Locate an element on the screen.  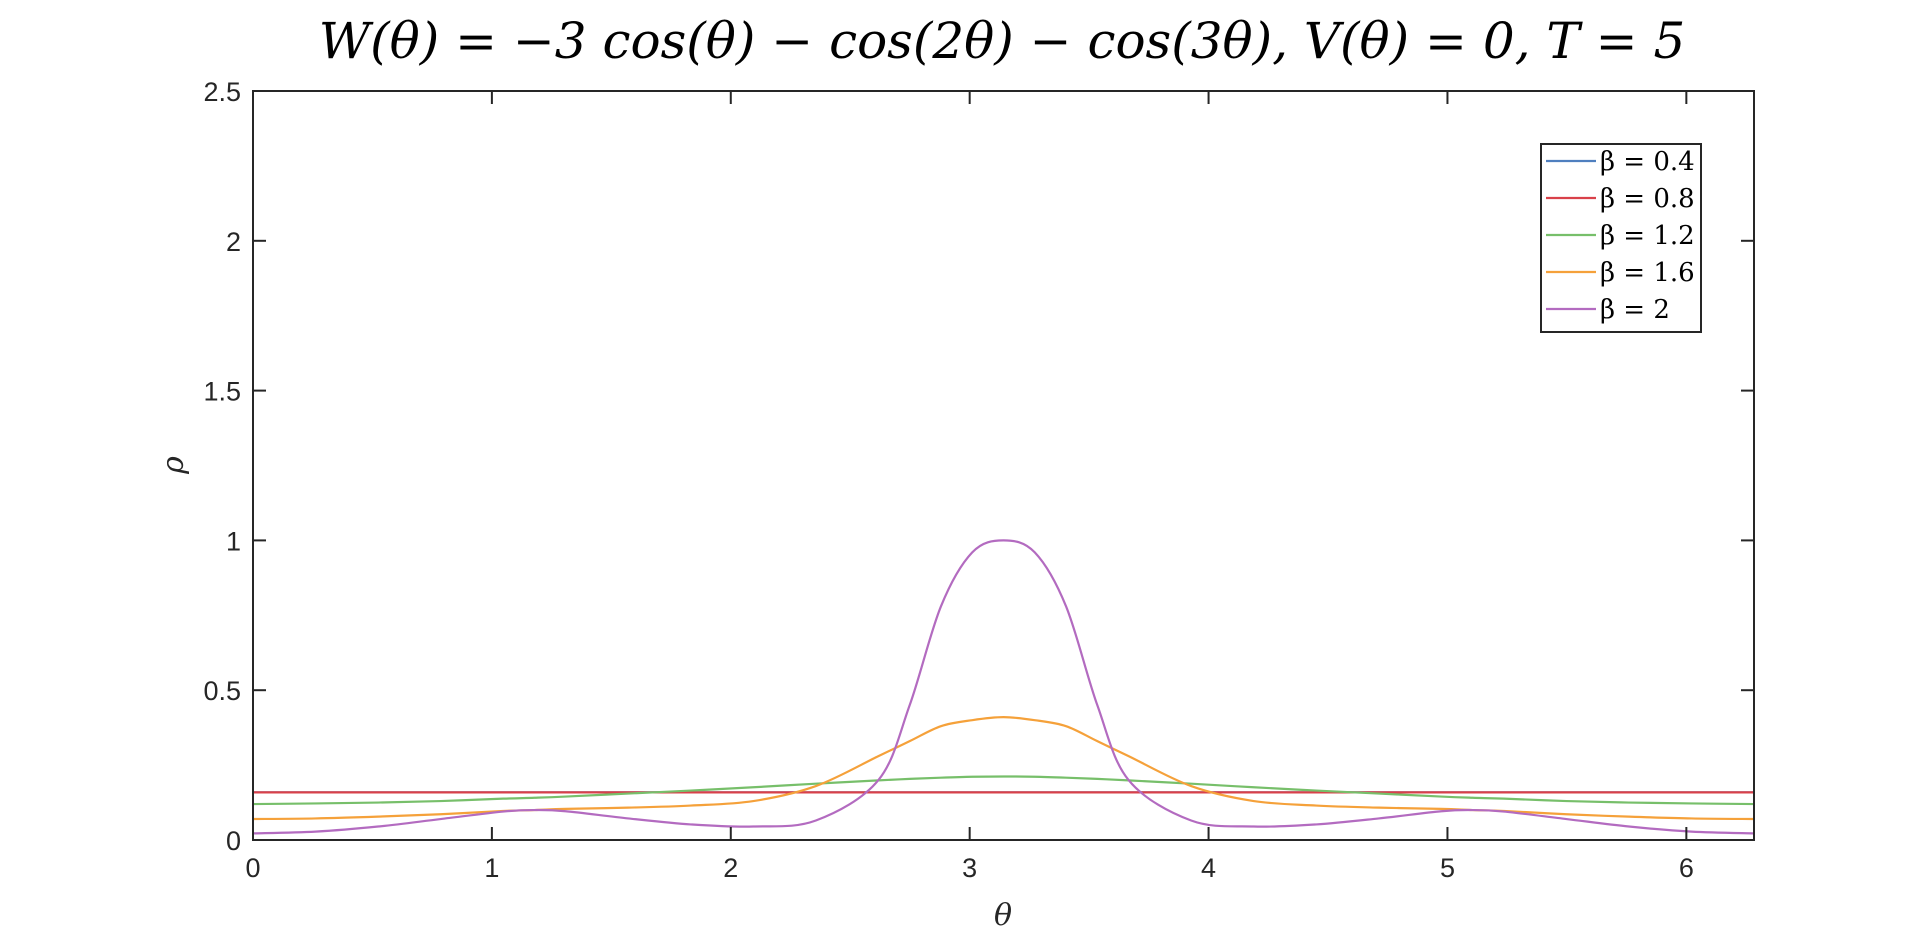
legend: β = 0.4 β = 0.8 β = 1.2 β = 1.6 β = 2 is located at coordinates (1621, 238).